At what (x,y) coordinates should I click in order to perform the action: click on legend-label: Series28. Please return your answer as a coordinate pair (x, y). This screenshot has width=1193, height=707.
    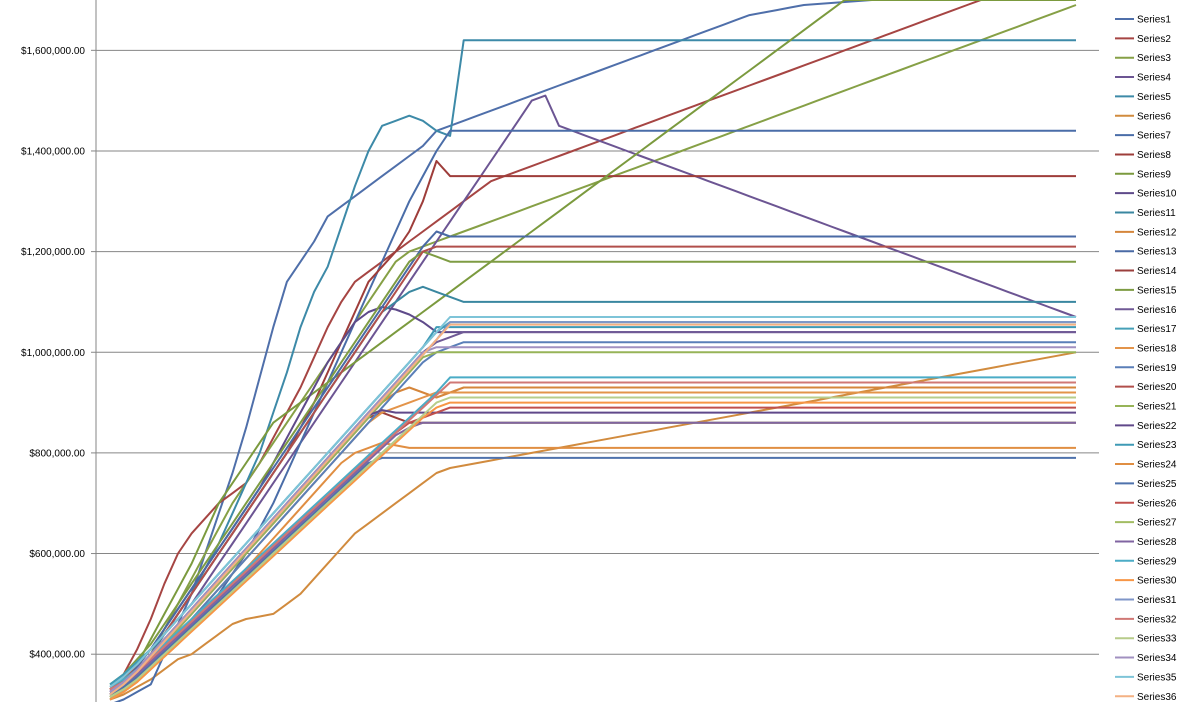
    Looking at the image, I should click on (1157, 542).